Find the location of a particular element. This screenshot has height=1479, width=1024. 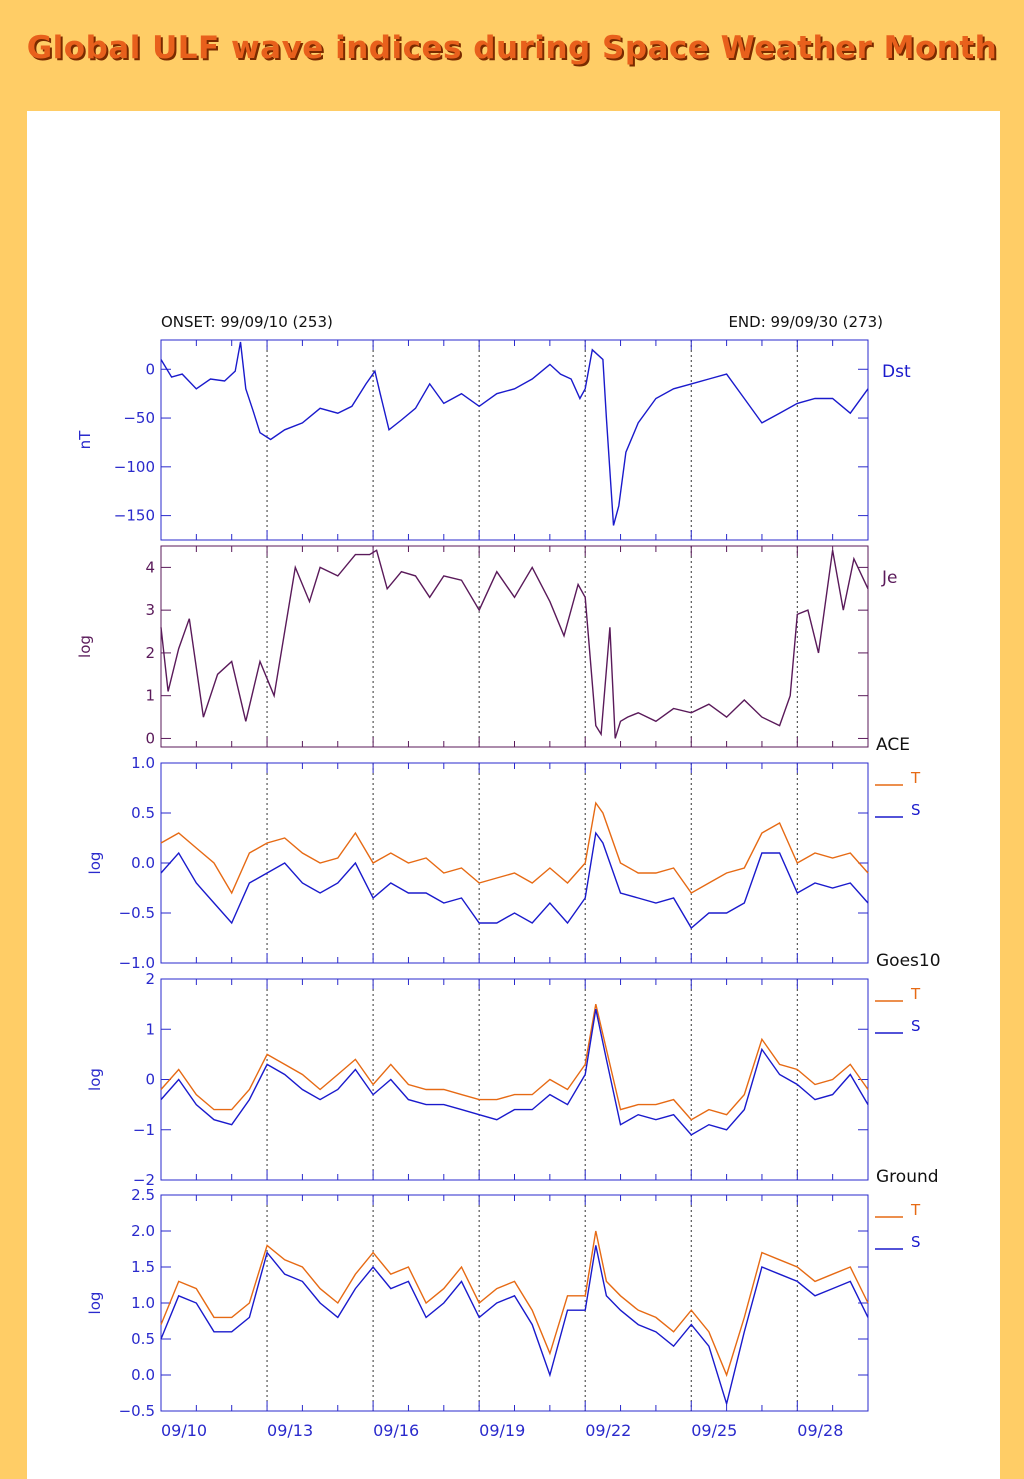

goes10-ytick-label: 2 is located at coordinates (150, 979).